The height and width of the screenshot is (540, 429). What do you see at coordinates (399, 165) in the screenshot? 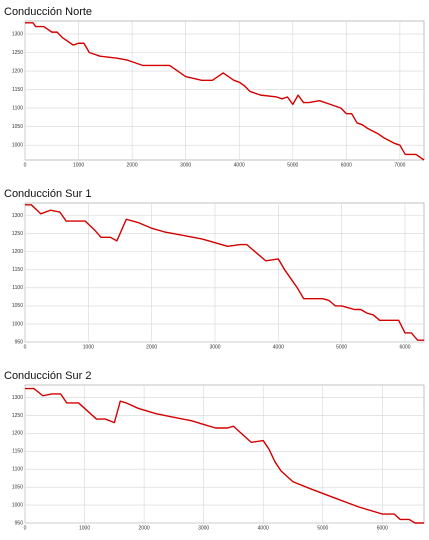
I see `x-tick-label: 7000` at bounding box center [399, 165].